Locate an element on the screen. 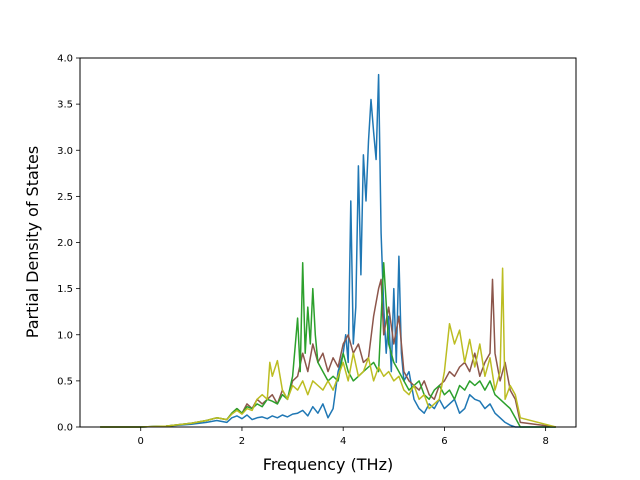 This screenshot has height=480, width=640. x-axis-ticks: 0 2 4 6 8 is located at coordinates (343, 437).